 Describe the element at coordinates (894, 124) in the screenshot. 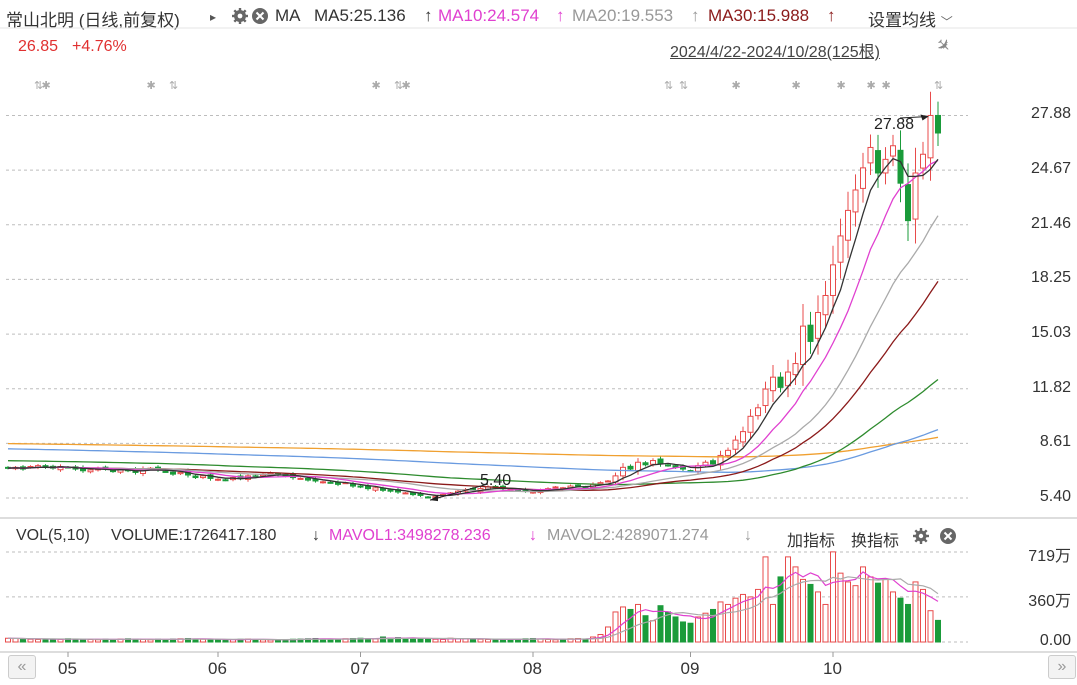

I see `max-price-label: 27.88` at that location.